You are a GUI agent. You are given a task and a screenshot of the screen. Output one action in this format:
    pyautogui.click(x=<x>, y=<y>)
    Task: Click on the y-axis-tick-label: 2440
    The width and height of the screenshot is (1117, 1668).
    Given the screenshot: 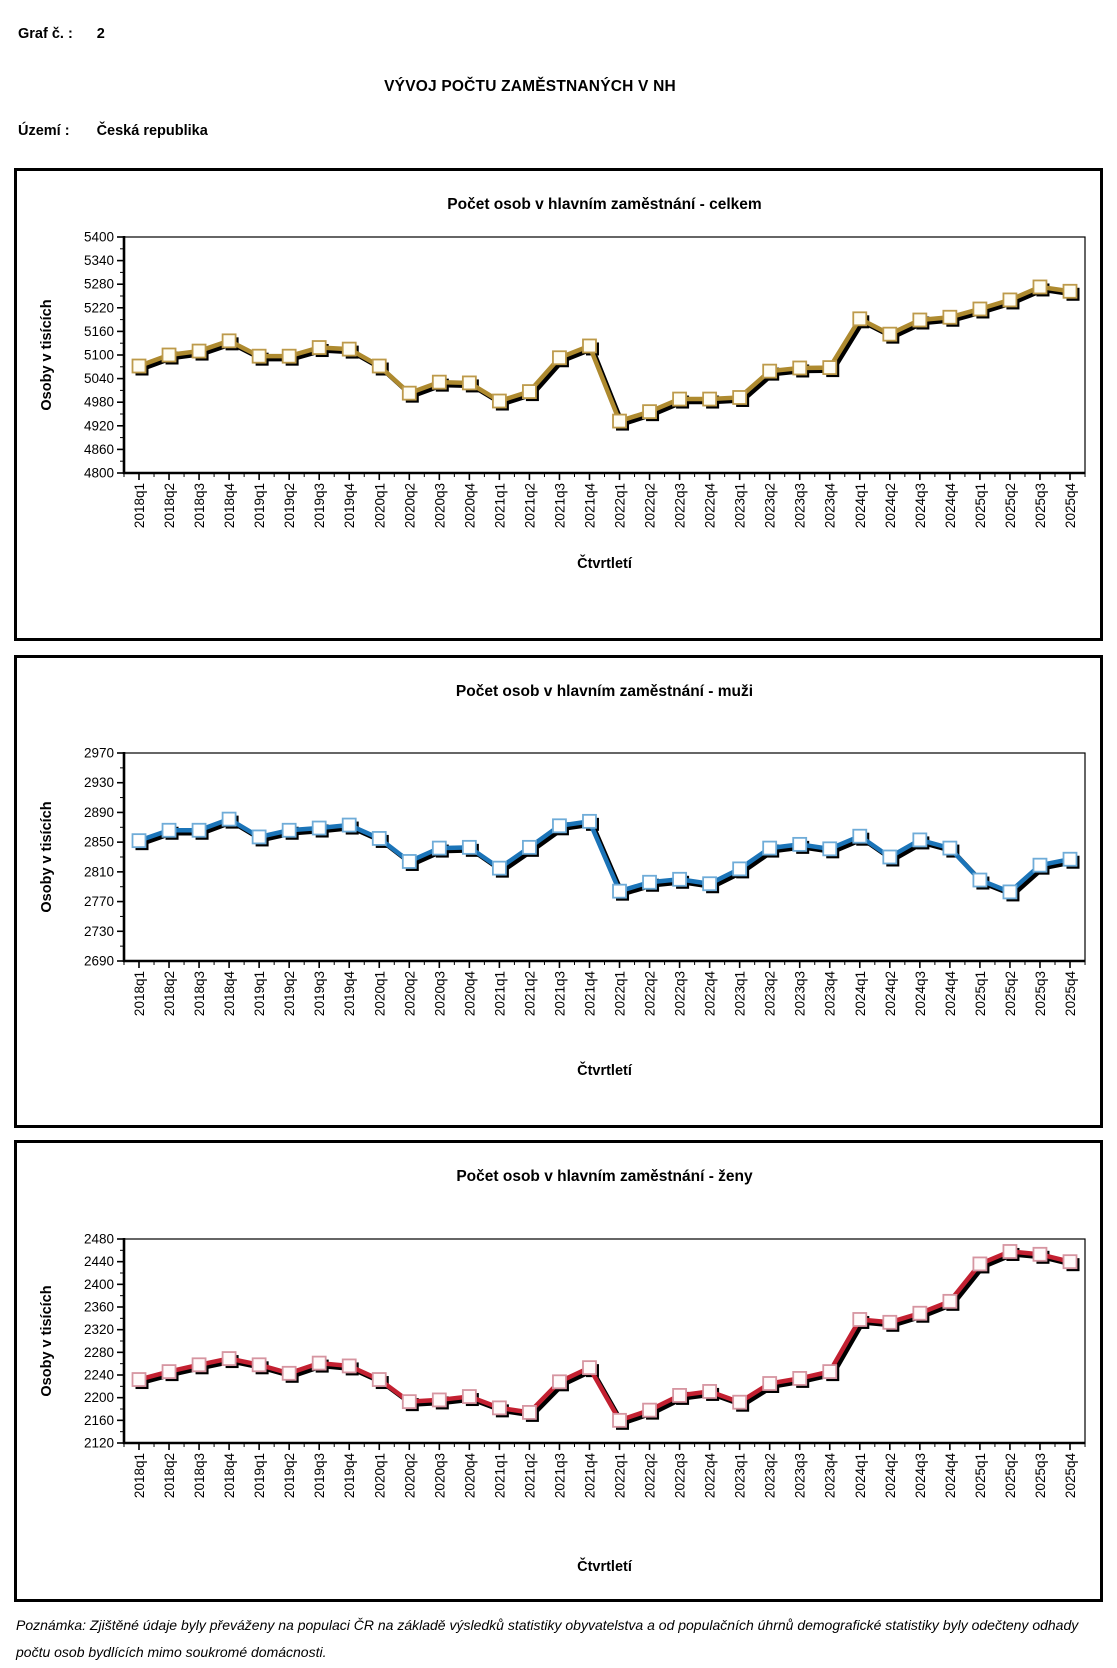 What is the action you would take?
    pyautogui.click(x=99, y=1261)
    